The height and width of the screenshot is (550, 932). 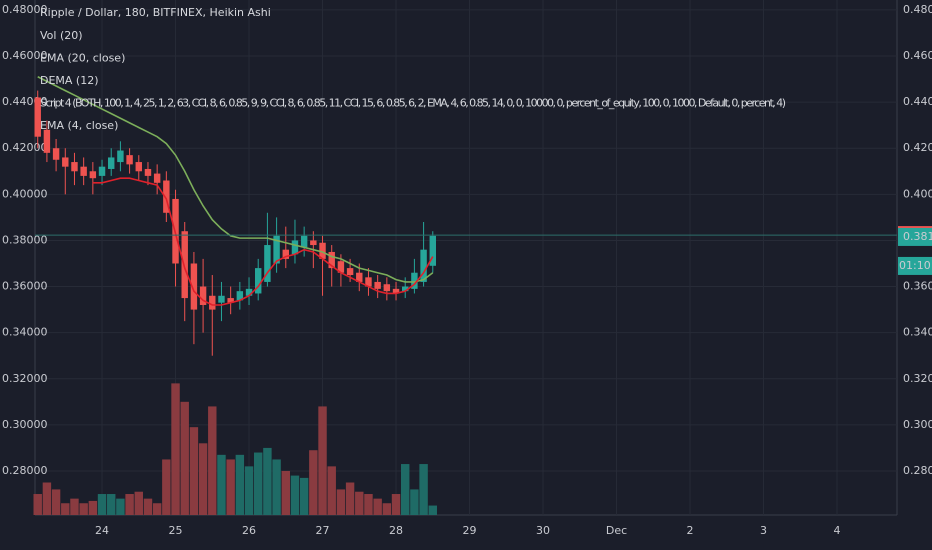 I want to click on y-tick-label-left: 0.42000, so click(x=25, y=147).